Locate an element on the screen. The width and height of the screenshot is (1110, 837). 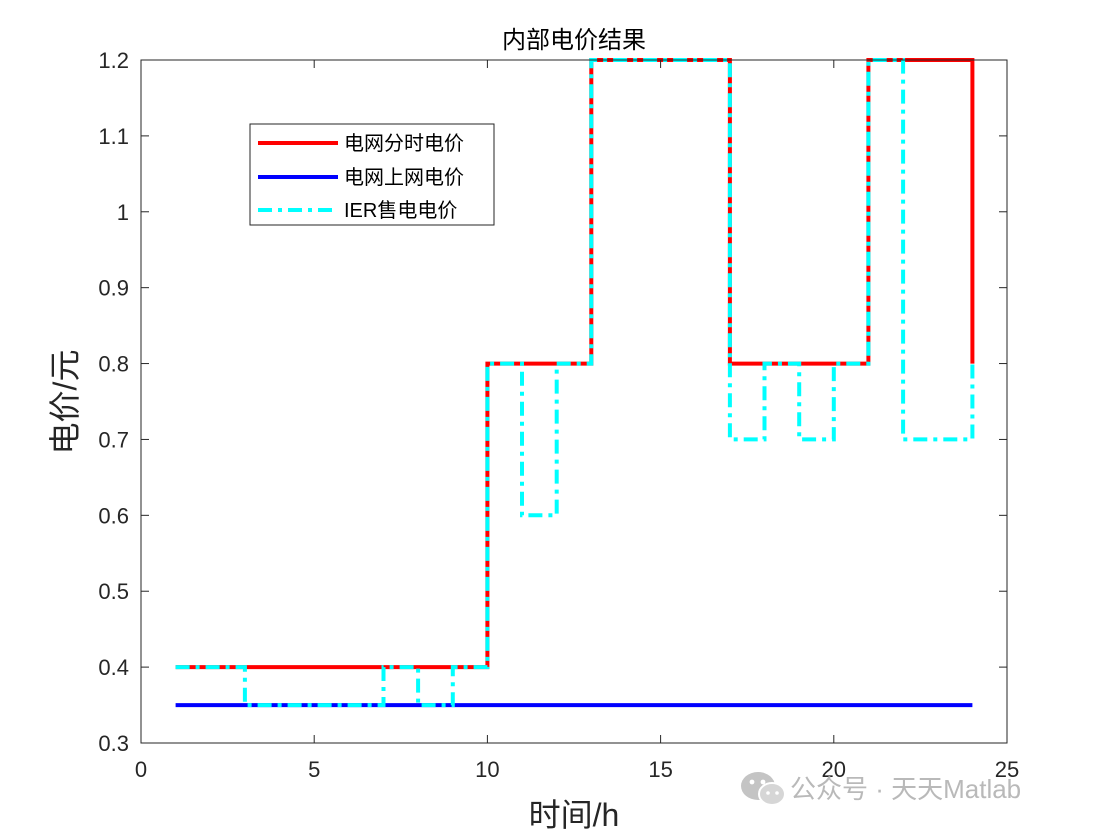
y-tick-label: 0.4 is located at coordinates (113, 667).